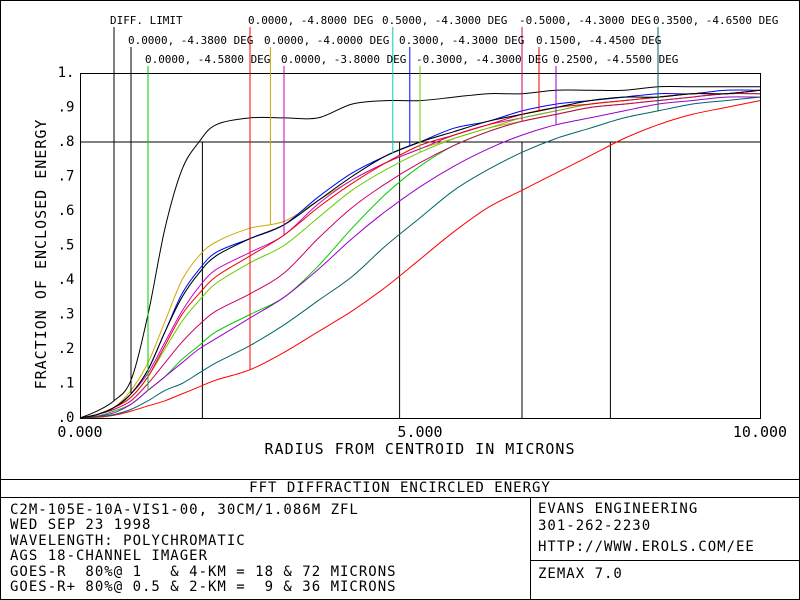 This screenshot has height=600, width=800. I want to click on footer-line: WAVELENGTH: POLYCHROMATIC, so click(128, 541).